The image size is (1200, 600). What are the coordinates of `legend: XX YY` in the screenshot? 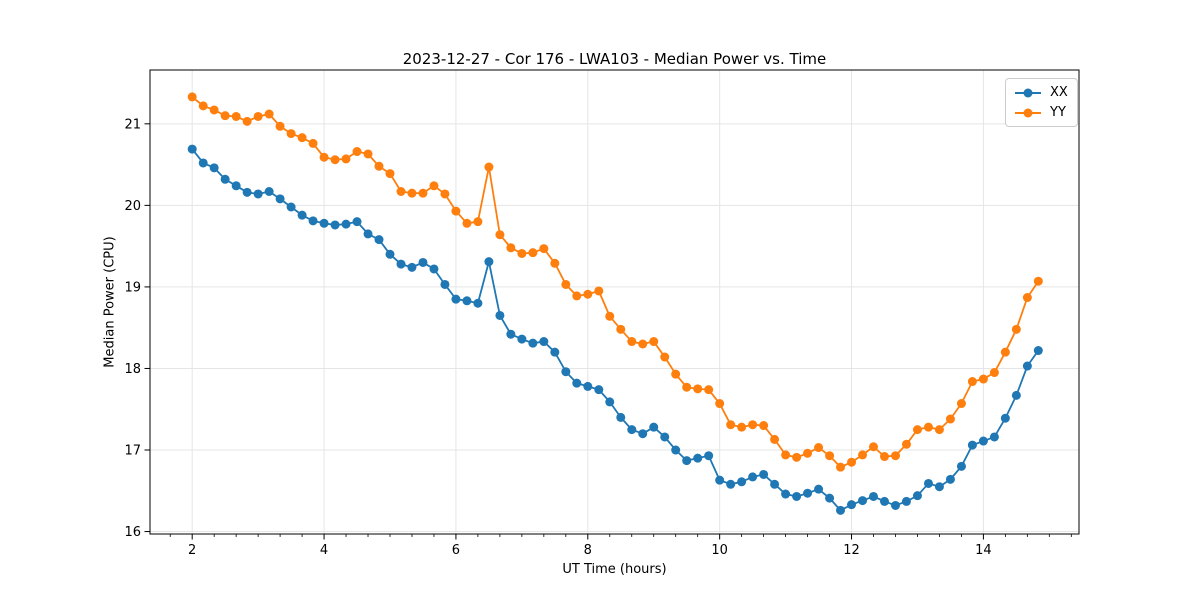 It's located at (1041, 102).